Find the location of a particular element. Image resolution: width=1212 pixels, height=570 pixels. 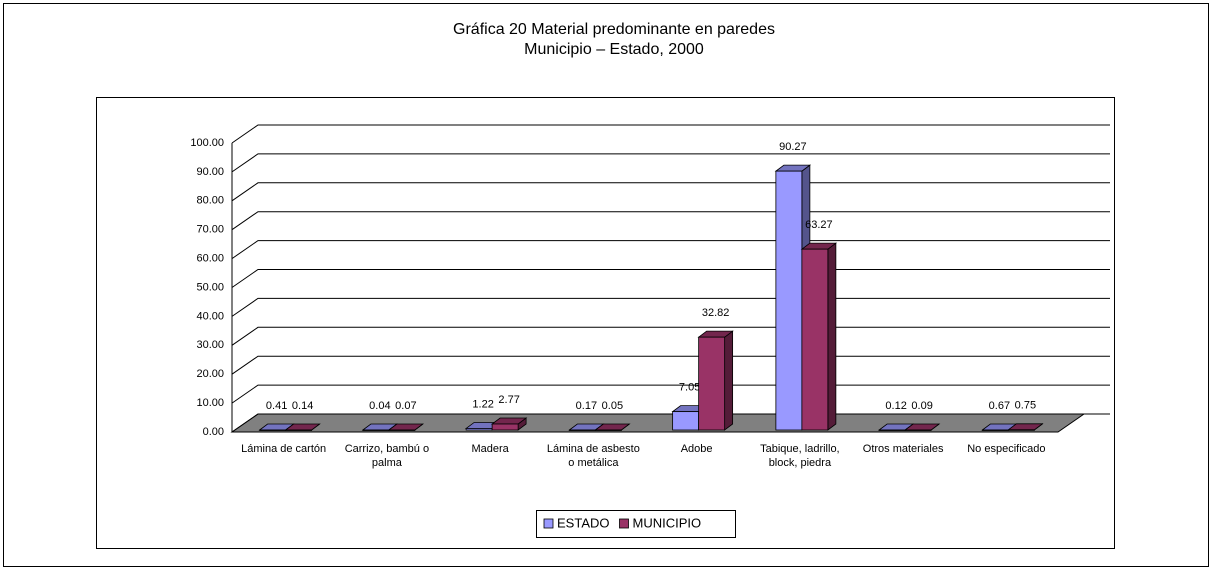

value-label: 32.82 is located at coordinates (716, 313).